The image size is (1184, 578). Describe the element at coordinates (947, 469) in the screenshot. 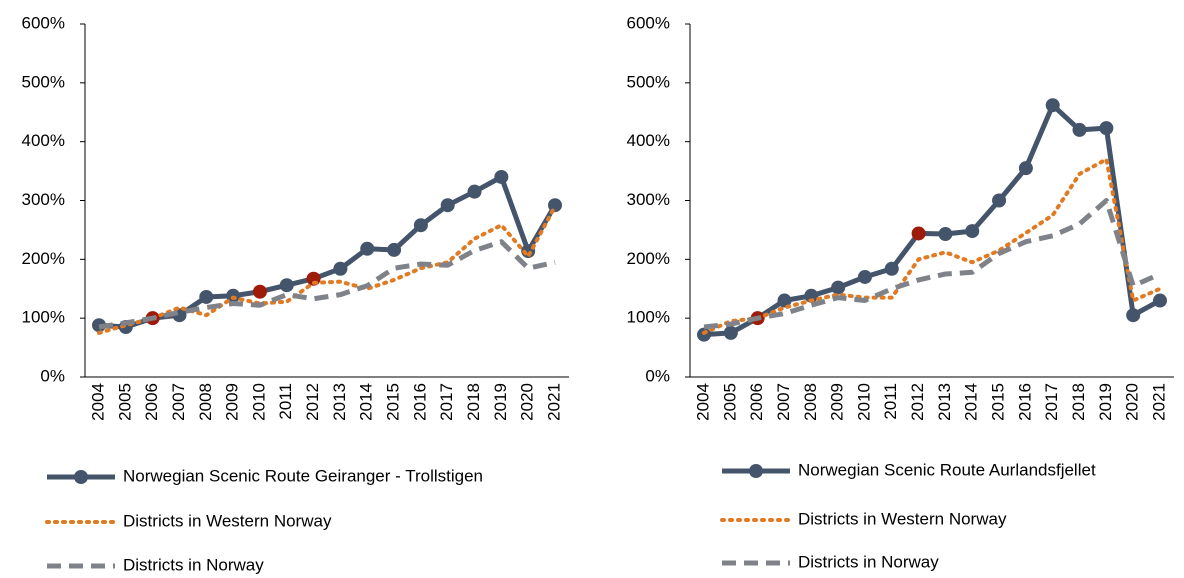

I see `legend-label: Norwegian Scenic Route Aurlandsfjellet` at that location.